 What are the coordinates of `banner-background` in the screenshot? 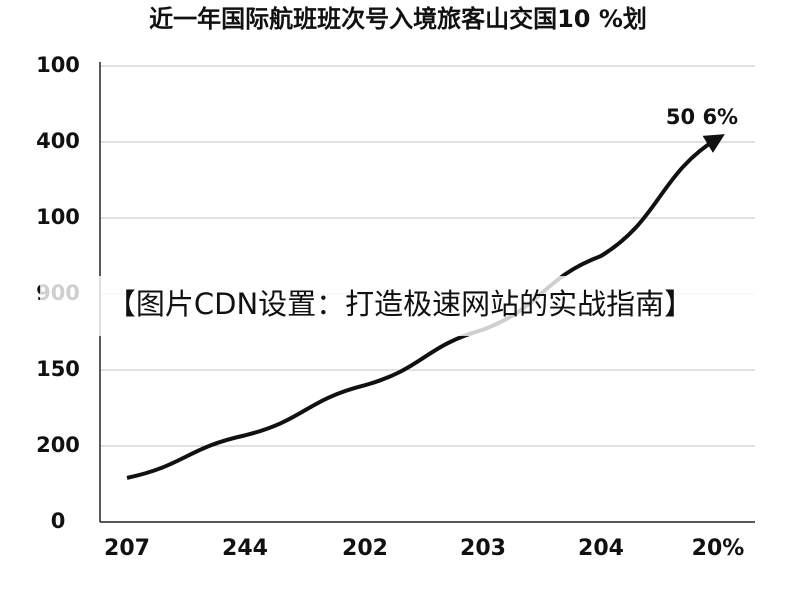 It's located at (405, 306).